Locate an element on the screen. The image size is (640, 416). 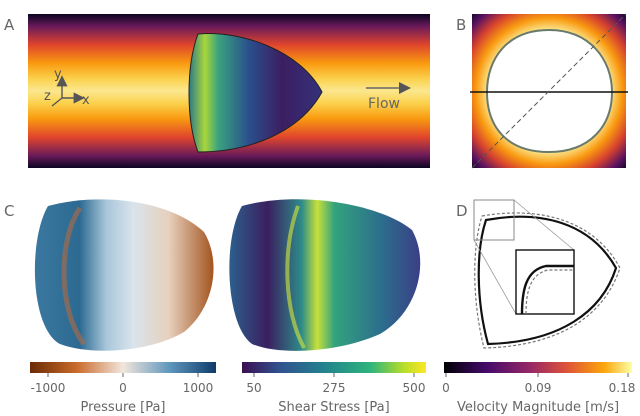
velocity-tick-max: 0.18 is located at coordinates (622, 388).